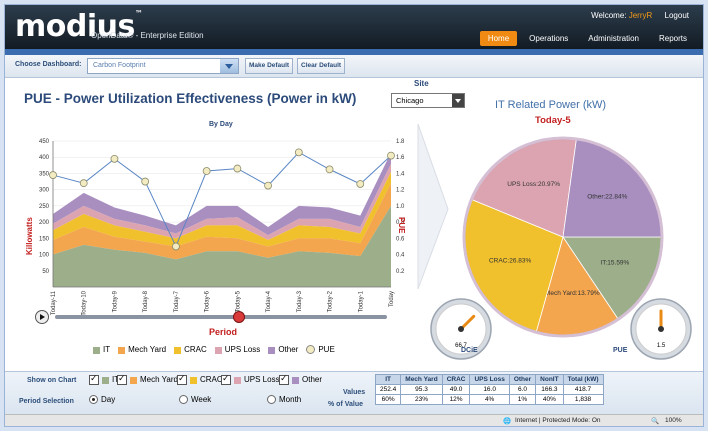 Image resolution: width=708 pixels, height=431 pixels. I want to click on nav-administration: Administration, so click(613, 38).